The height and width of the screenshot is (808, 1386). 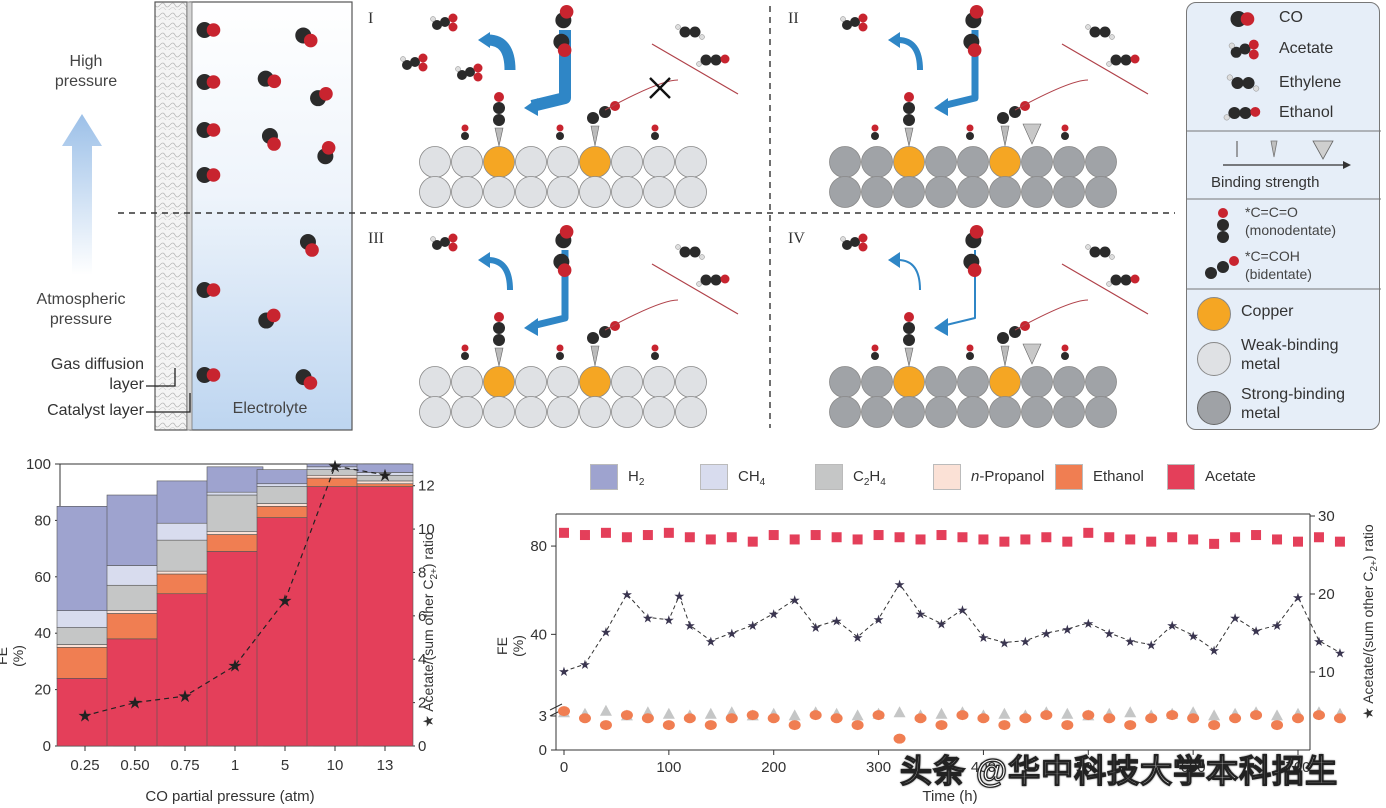 I want to click on side-path, so click(x=695, y=289).